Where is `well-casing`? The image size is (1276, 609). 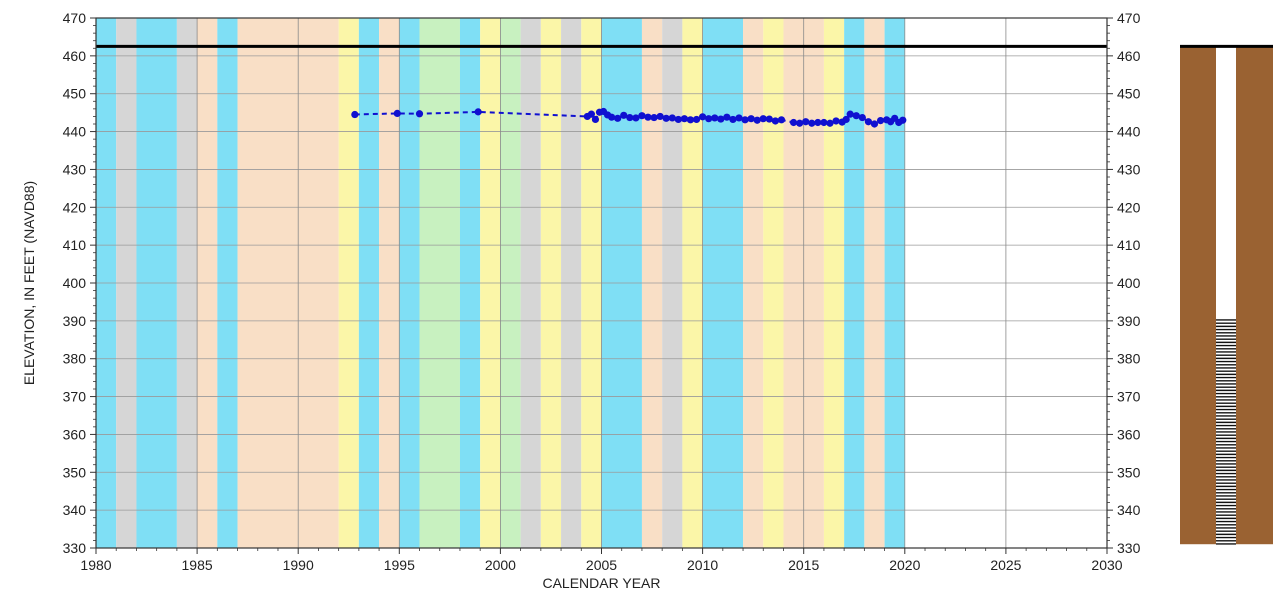
well-casing is located at coordinates (1226, 182).